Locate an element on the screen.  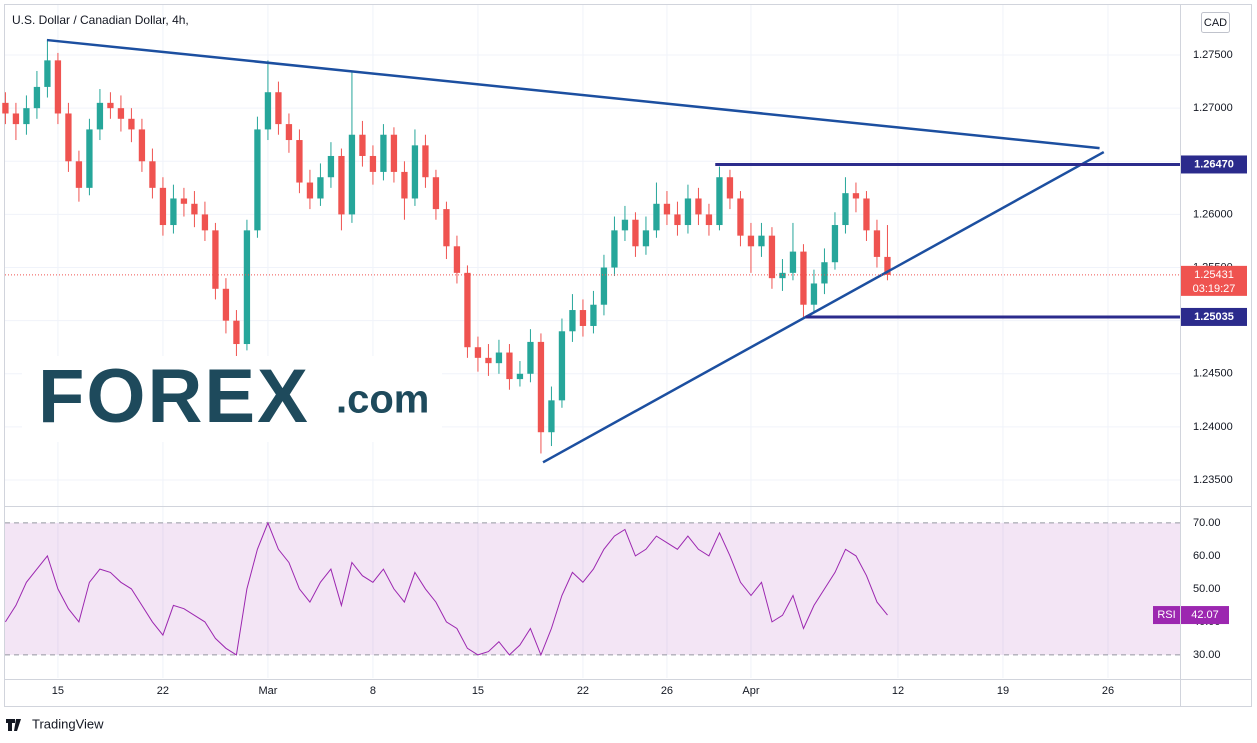
rsi-line is located at coordinates (446, 589).